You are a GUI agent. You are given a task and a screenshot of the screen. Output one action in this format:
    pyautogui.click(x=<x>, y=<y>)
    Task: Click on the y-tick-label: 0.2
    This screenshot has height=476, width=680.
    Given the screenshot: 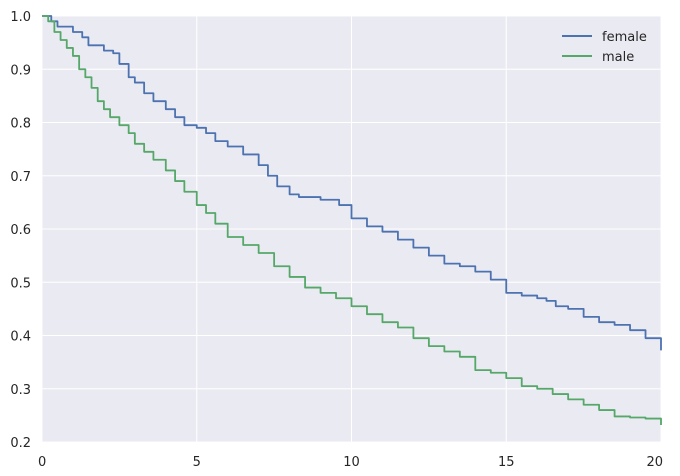 What is the action you would take?
    pyautogui.click(x=20, y=443)
    